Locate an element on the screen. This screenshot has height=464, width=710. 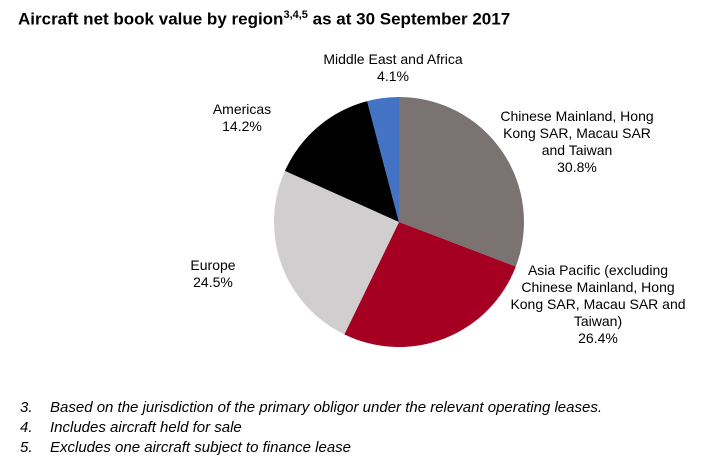
slice-label: Americas 14.2% is located at coordinates (242, 118).